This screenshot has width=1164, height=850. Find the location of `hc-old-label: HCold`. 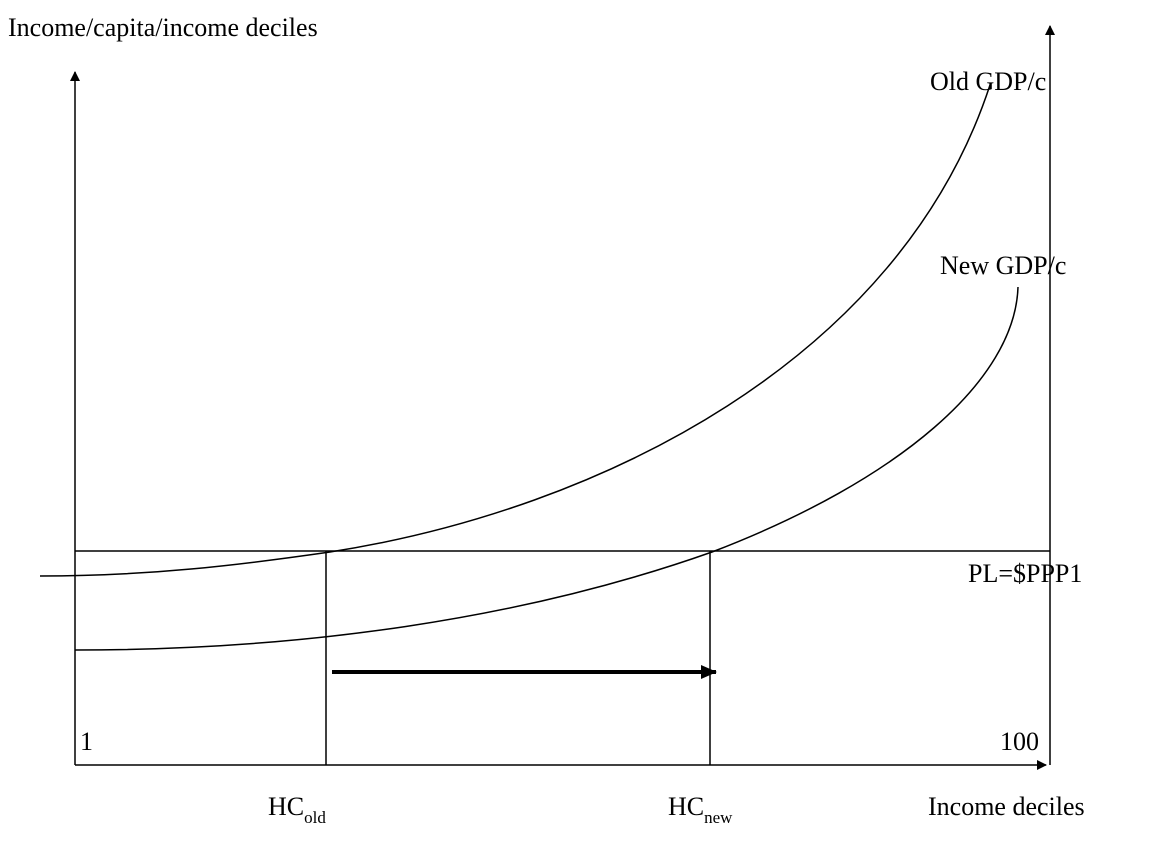

hc-old-label: HCold is located at coordinates (297, 809).